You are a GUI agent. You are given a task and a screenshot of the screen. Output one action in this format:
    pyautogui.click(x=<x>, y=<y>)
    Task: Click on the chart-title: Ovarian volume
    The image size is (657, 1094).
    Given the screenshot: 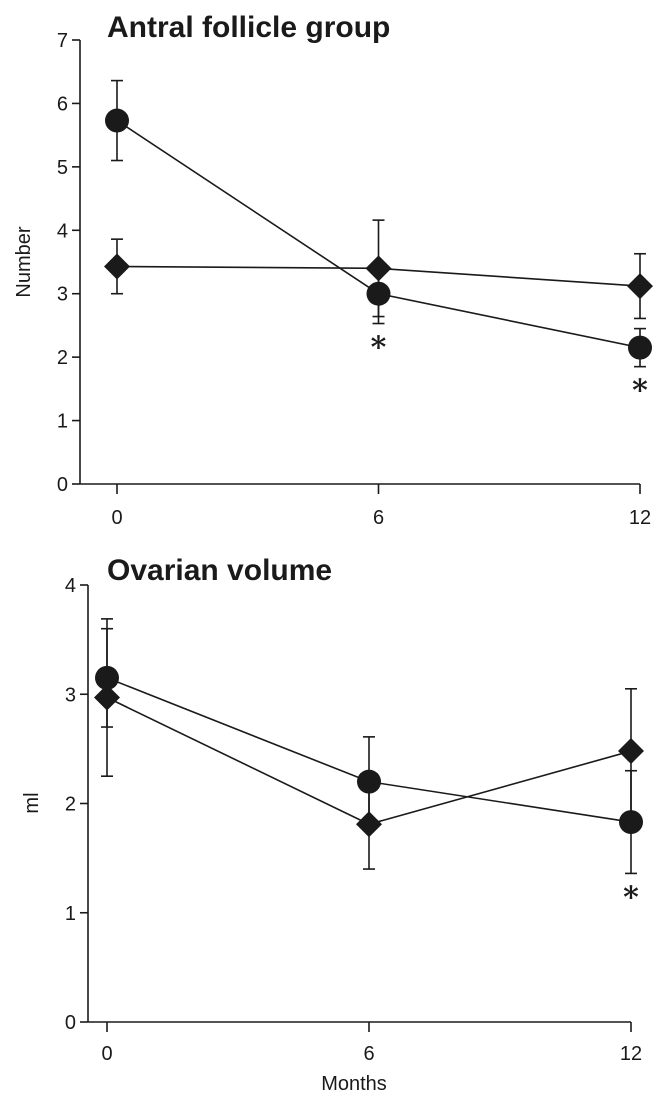 What is the action you would take?
    pyautogui.click(x=219, y=570)
    